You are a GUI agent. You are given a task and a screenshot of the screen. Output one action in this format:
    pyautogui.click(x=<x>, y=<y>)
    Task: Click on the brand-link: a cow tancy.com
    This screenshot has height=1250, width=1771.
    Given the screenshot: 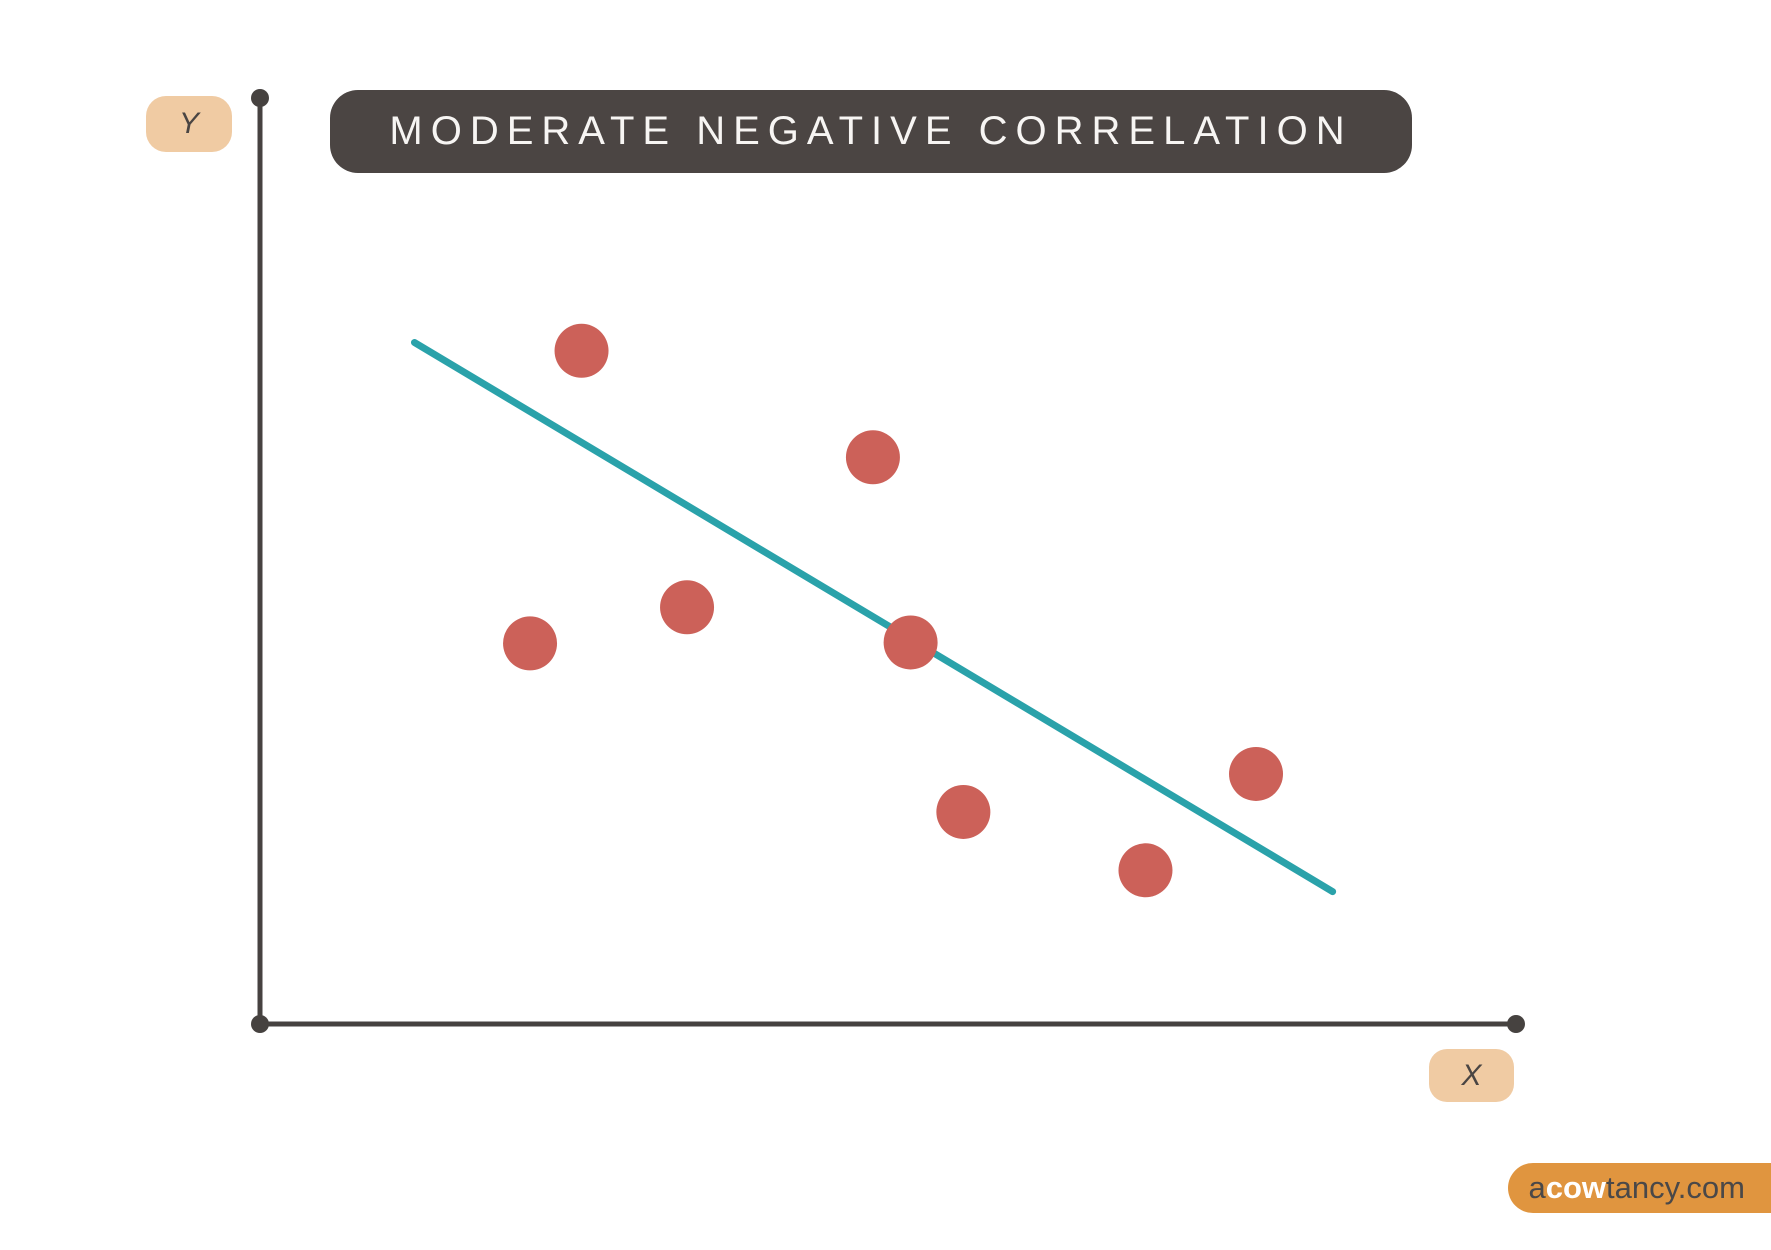 What is the action you would take?
    pyautogui.click(x=1639, y=1188)
    